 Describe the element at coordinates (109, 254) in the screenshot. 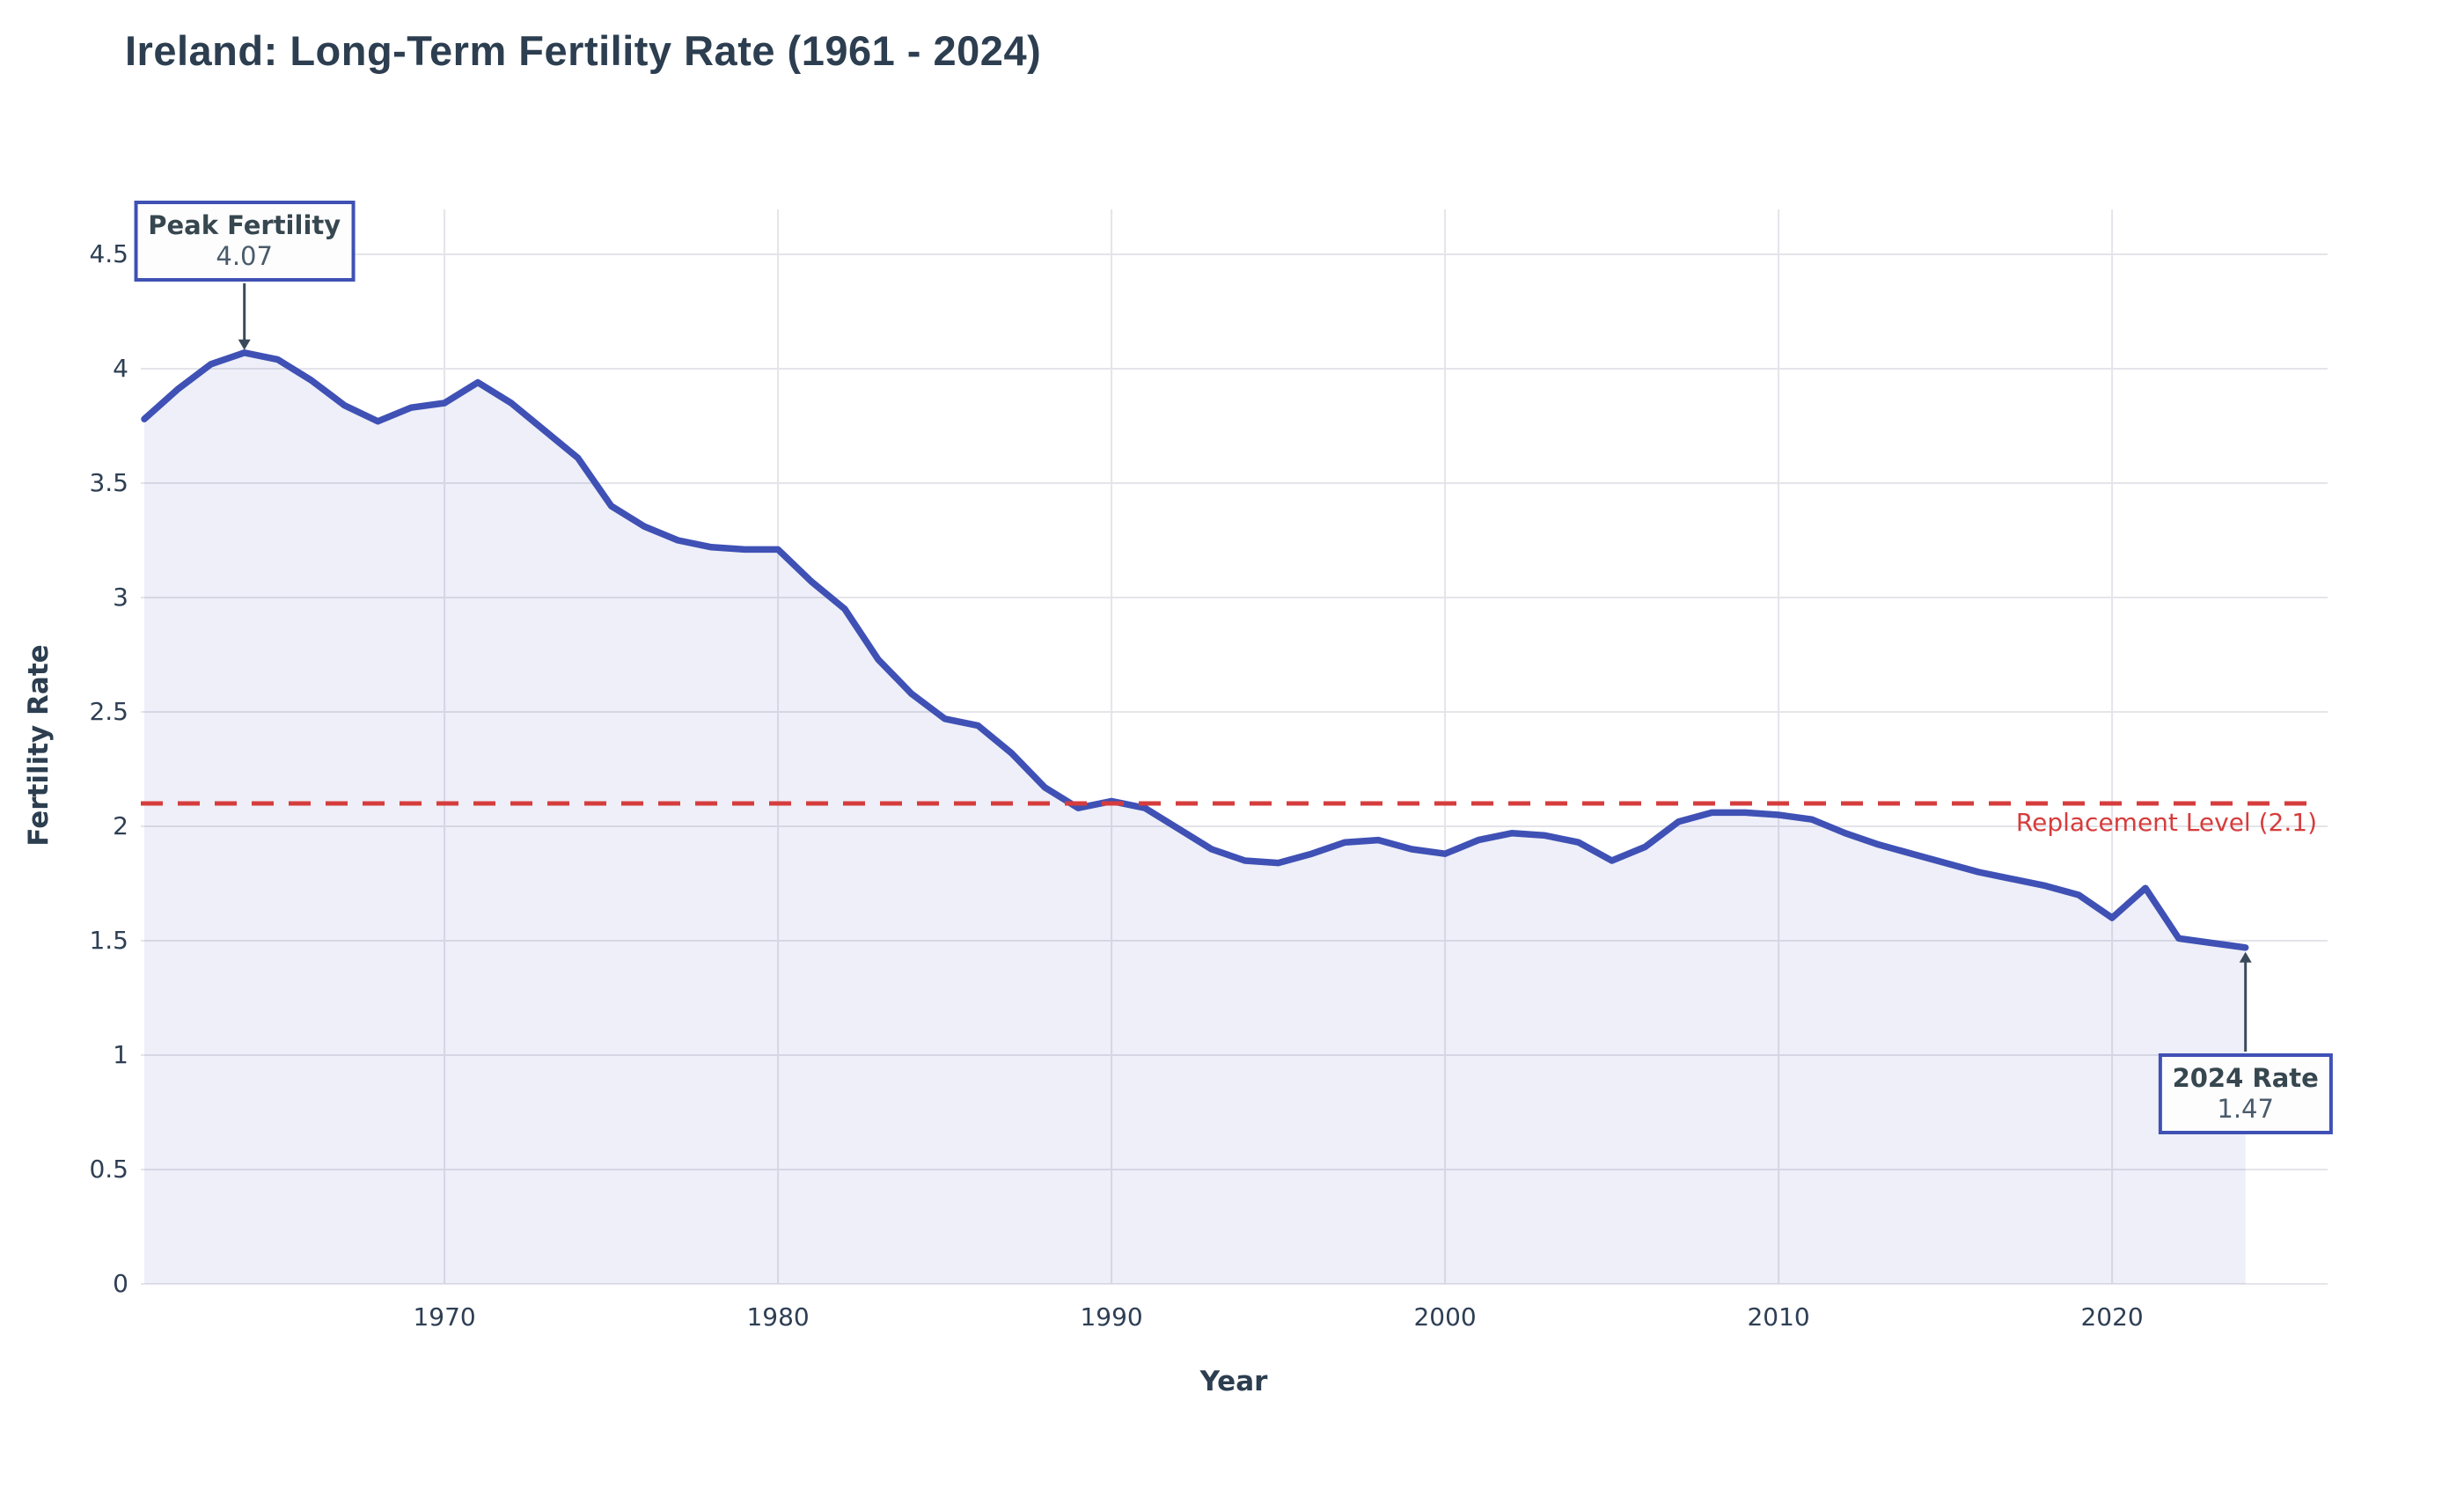

I see `y-tick-label: 4.5` at that location.